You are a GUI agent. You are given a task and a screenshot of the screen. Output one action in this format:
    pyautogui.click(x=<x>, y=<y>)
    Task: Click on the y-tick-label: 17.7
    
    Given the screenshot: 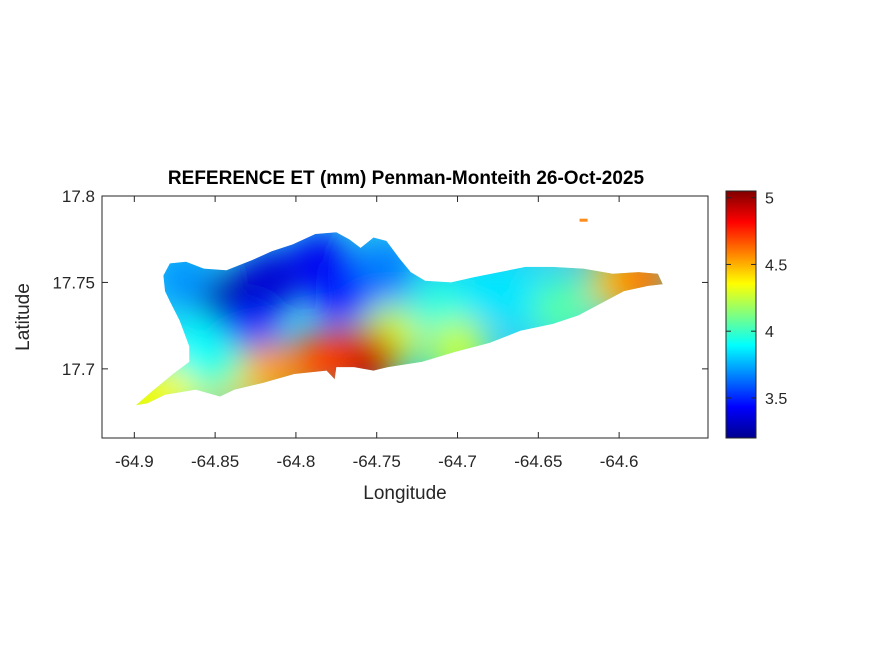 What is the action you would take?
    pyautogui.click(x=78, y=369)
    